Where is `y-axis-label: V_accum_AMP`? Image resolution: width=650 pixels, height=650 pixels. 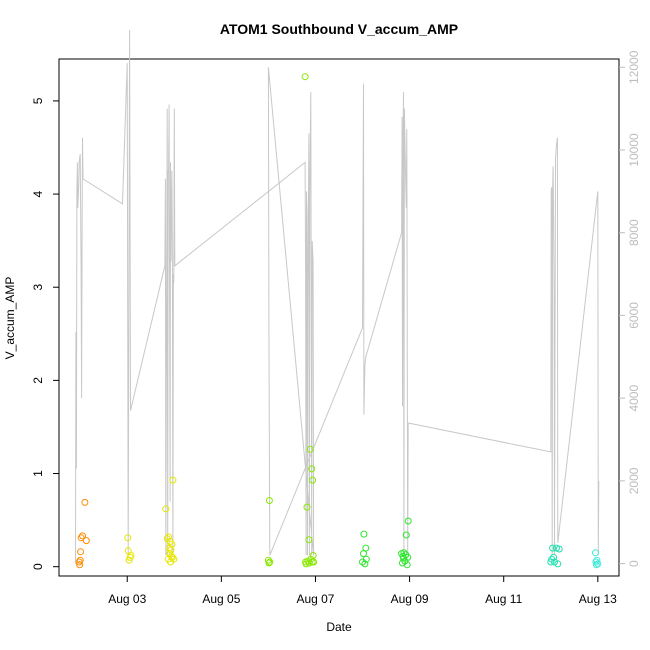 y-axis-label: V_accum_AMP is located at coordinates (10, 318).